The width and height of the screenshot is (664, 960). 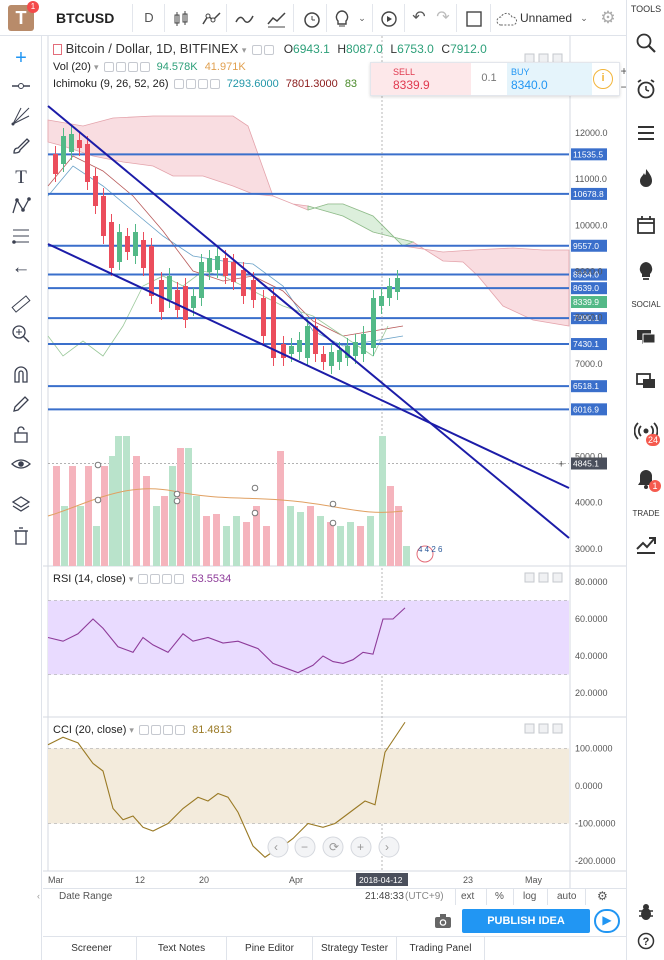 What do you see at coordinates (645, 45) in the screenshot?
I see `search-icon` at bounding box center [645, 45].